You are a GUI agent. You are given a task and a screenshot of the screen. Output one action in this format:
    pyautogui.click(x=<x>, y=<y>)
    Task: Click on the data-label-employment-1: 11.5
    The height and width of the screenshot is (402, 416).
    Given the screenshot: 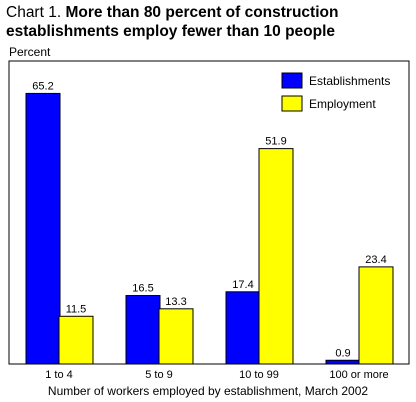 What is the action you would take?
    pyautogui.click(x=76, y=309)
    